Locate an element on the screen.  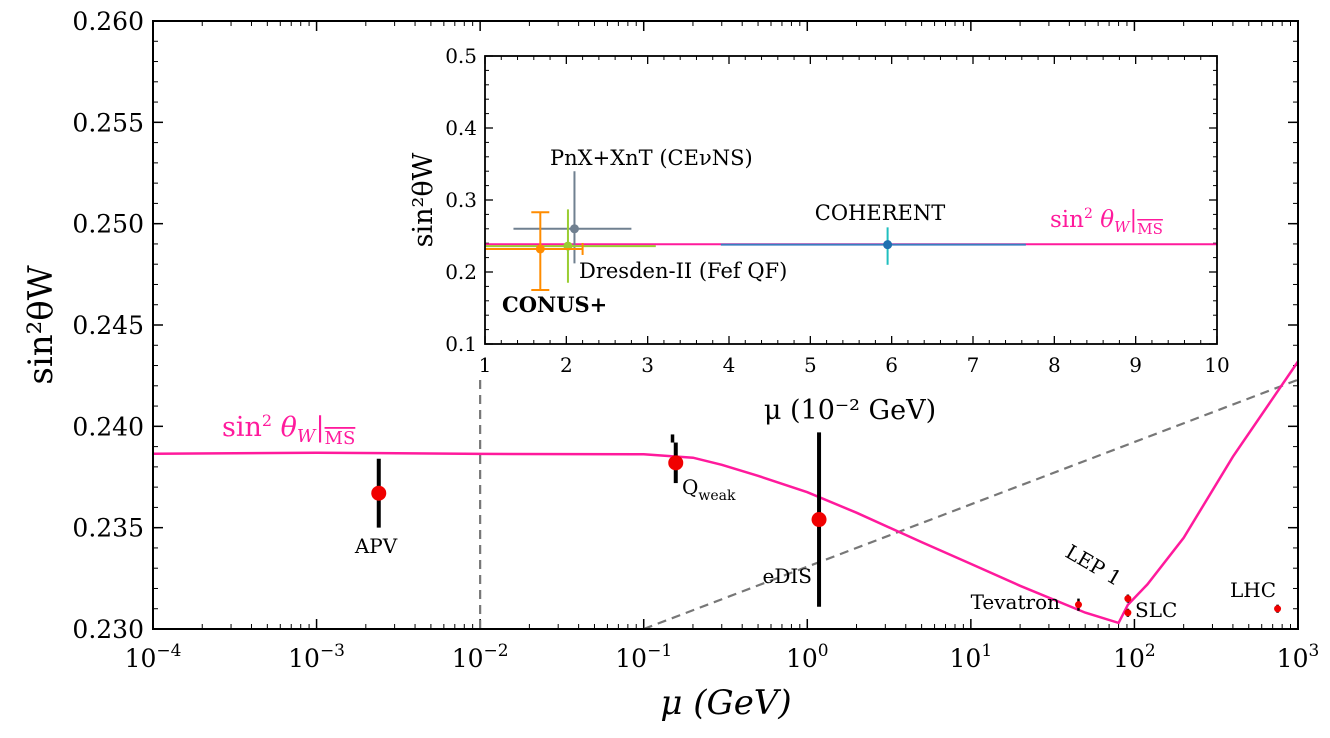
inset-x-tick-label: 5 is located at coordinates (810, 365).